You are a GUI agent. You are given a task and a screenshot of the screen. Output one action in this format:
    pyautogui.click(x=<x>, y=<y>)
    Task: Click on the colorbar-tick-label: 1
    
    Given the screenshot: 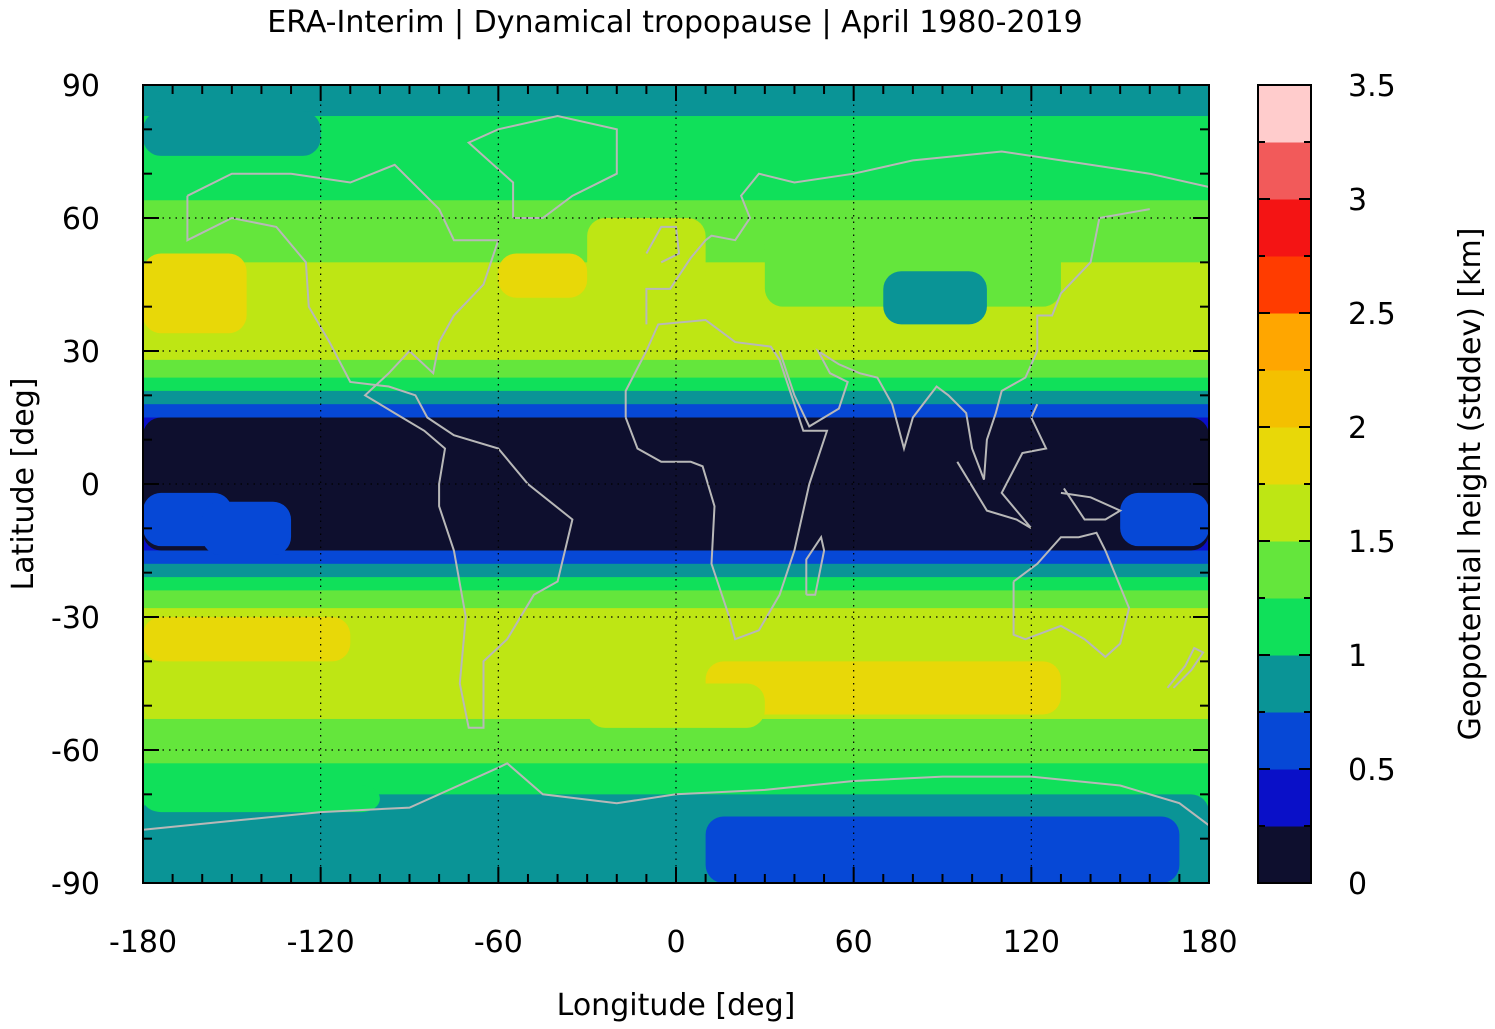 What is the action you would take?
    pyautogui.click(x=1357, y=656)
    